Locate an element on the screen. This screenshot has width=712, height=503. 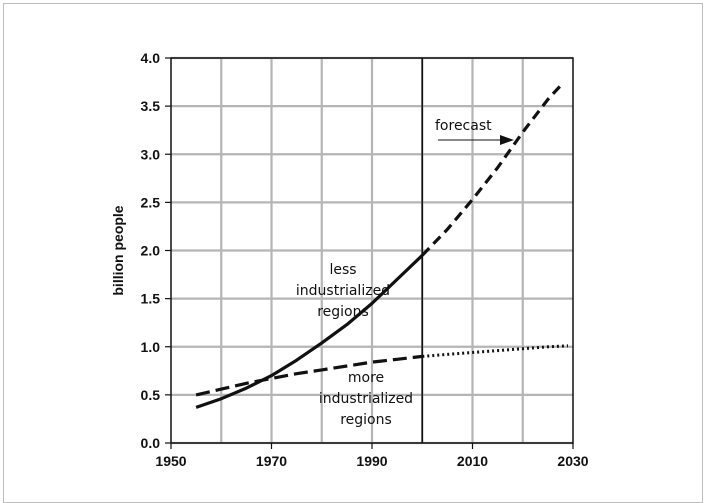
less-industrialized-label: industrialized is located at coordinates (343, 291).